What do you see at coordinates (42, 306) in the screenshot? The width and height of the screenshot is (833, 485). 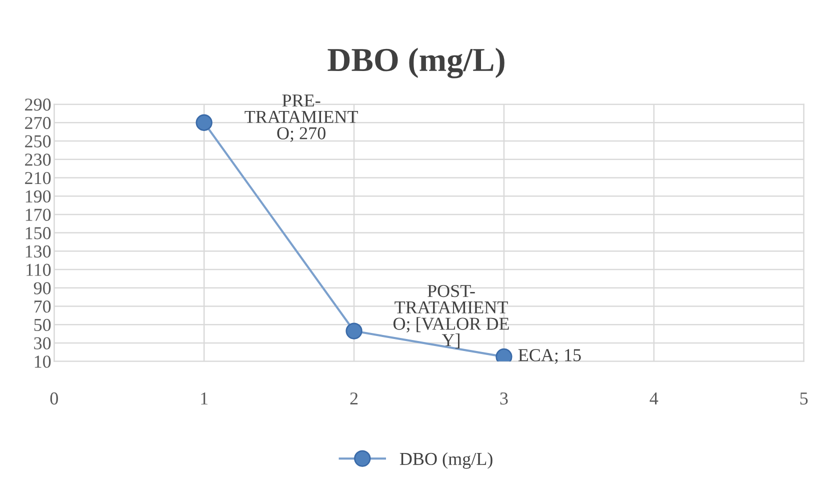 I see `y-tick-label: 70` at bounding box center [42, 306].